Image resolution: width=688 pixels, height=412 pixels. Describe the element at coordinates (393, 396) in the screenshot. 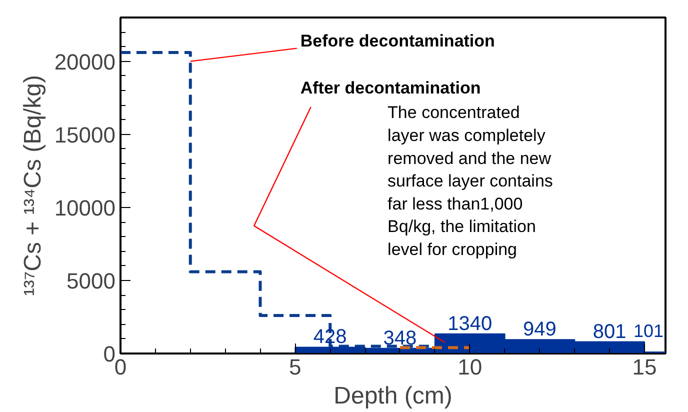

I see `x-axis-title: Depth (cm)` at that location.